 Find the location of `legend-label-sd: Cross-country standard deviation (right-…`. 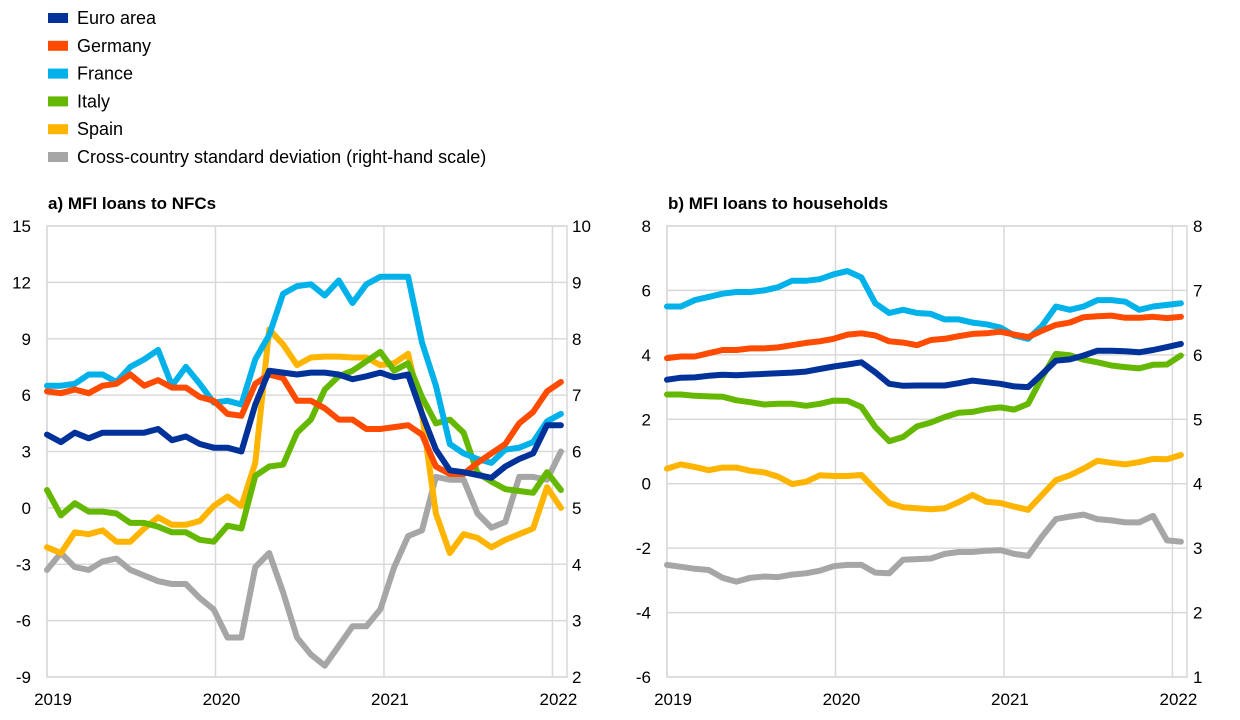

legend-label-sd: Cross-country standard deviation (right-… is located at coordinates (281, 157).